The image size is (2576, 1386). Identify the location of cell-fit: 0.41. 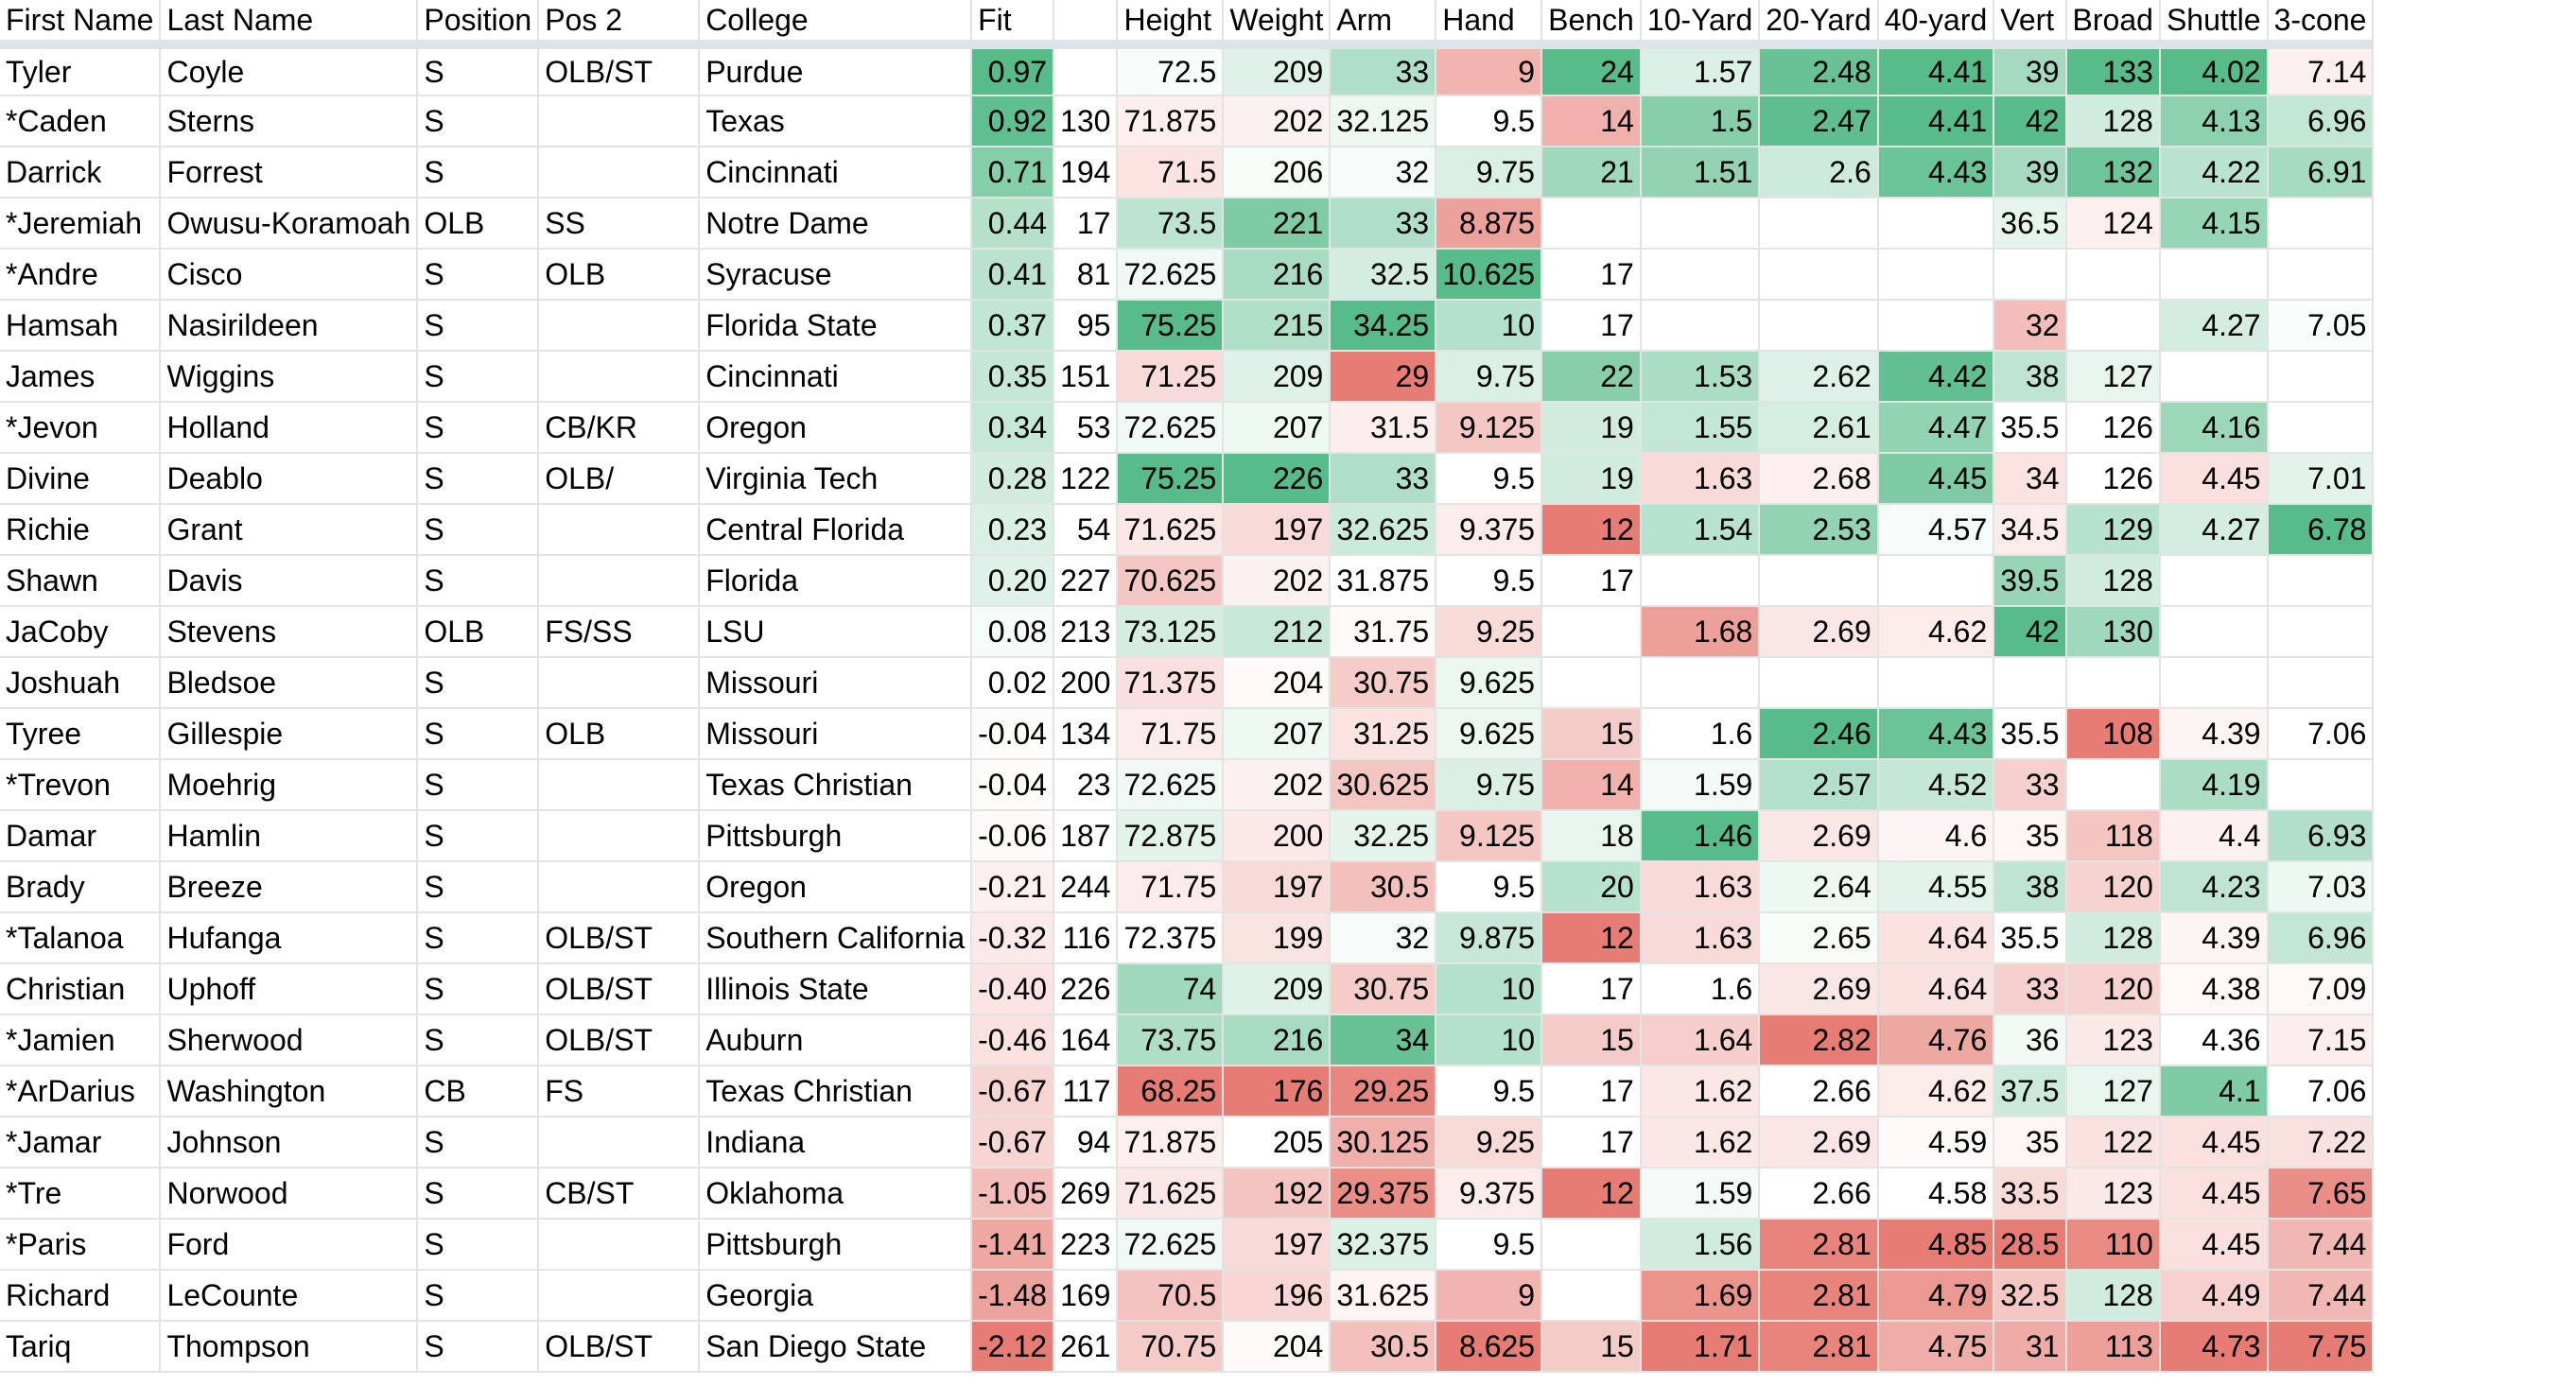
(1013, 275).